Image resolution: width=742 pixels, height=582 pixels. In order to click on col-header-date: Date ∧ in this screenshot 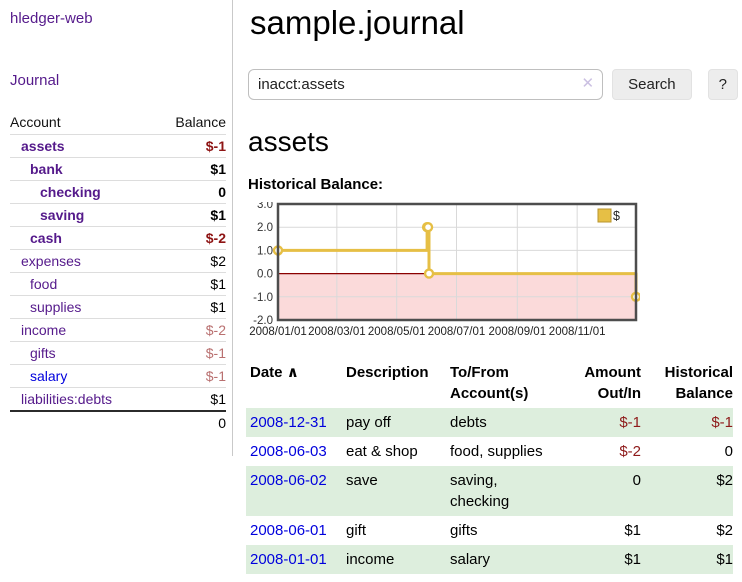, I will do `click(274, 372)`.